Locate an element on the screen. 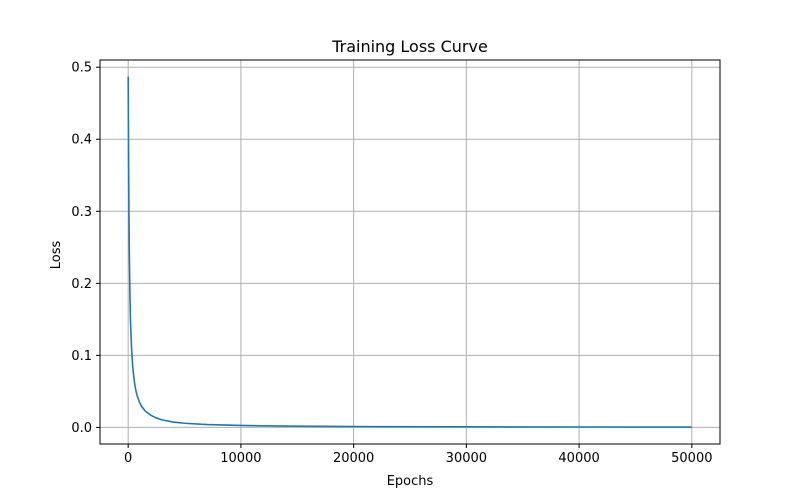 This screenshot has height=500, width=800. x-tick-label: 30000 is located at coordinates (466, 458).